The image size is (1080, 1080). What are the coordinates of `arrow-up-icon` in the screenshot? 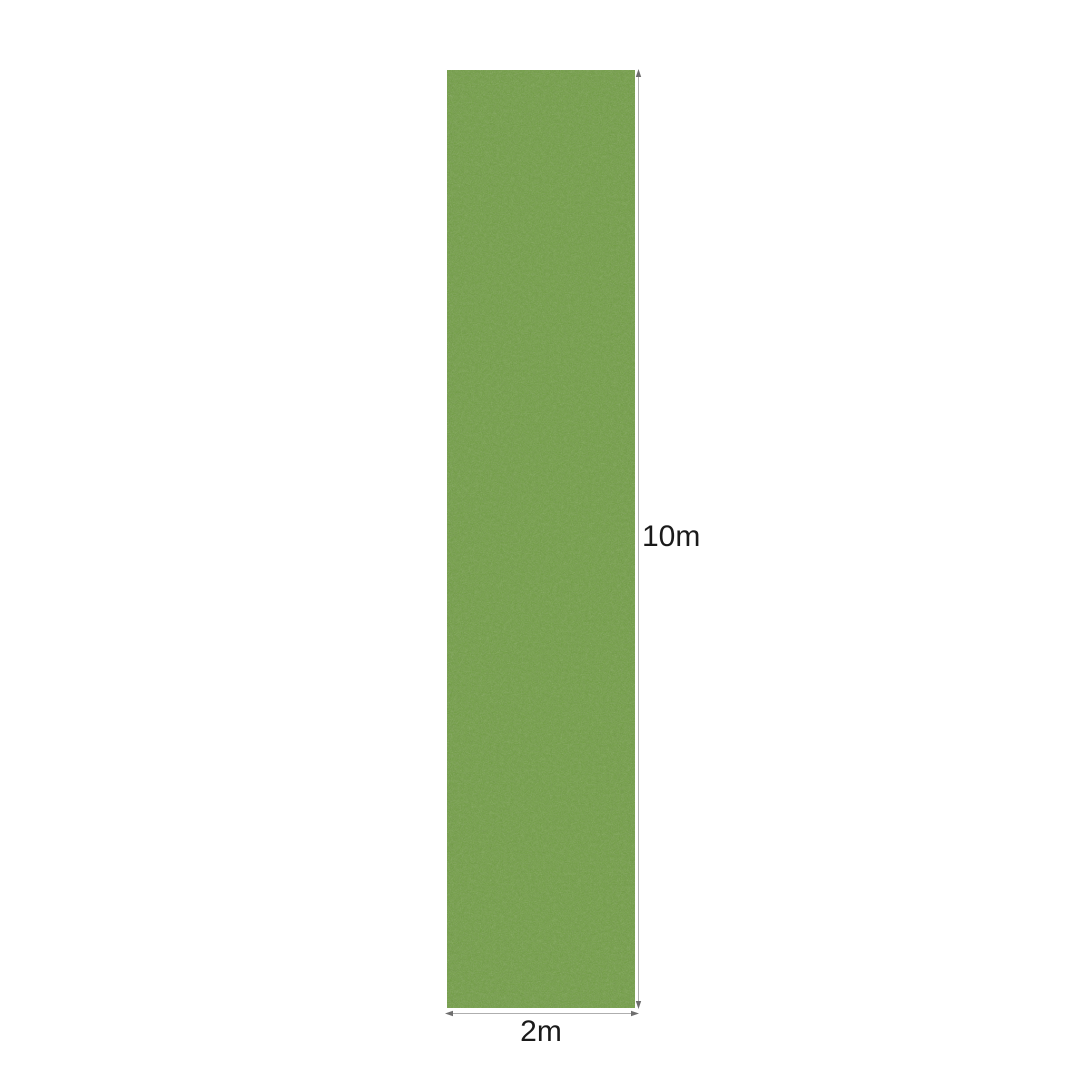 It's located at (638, 73).